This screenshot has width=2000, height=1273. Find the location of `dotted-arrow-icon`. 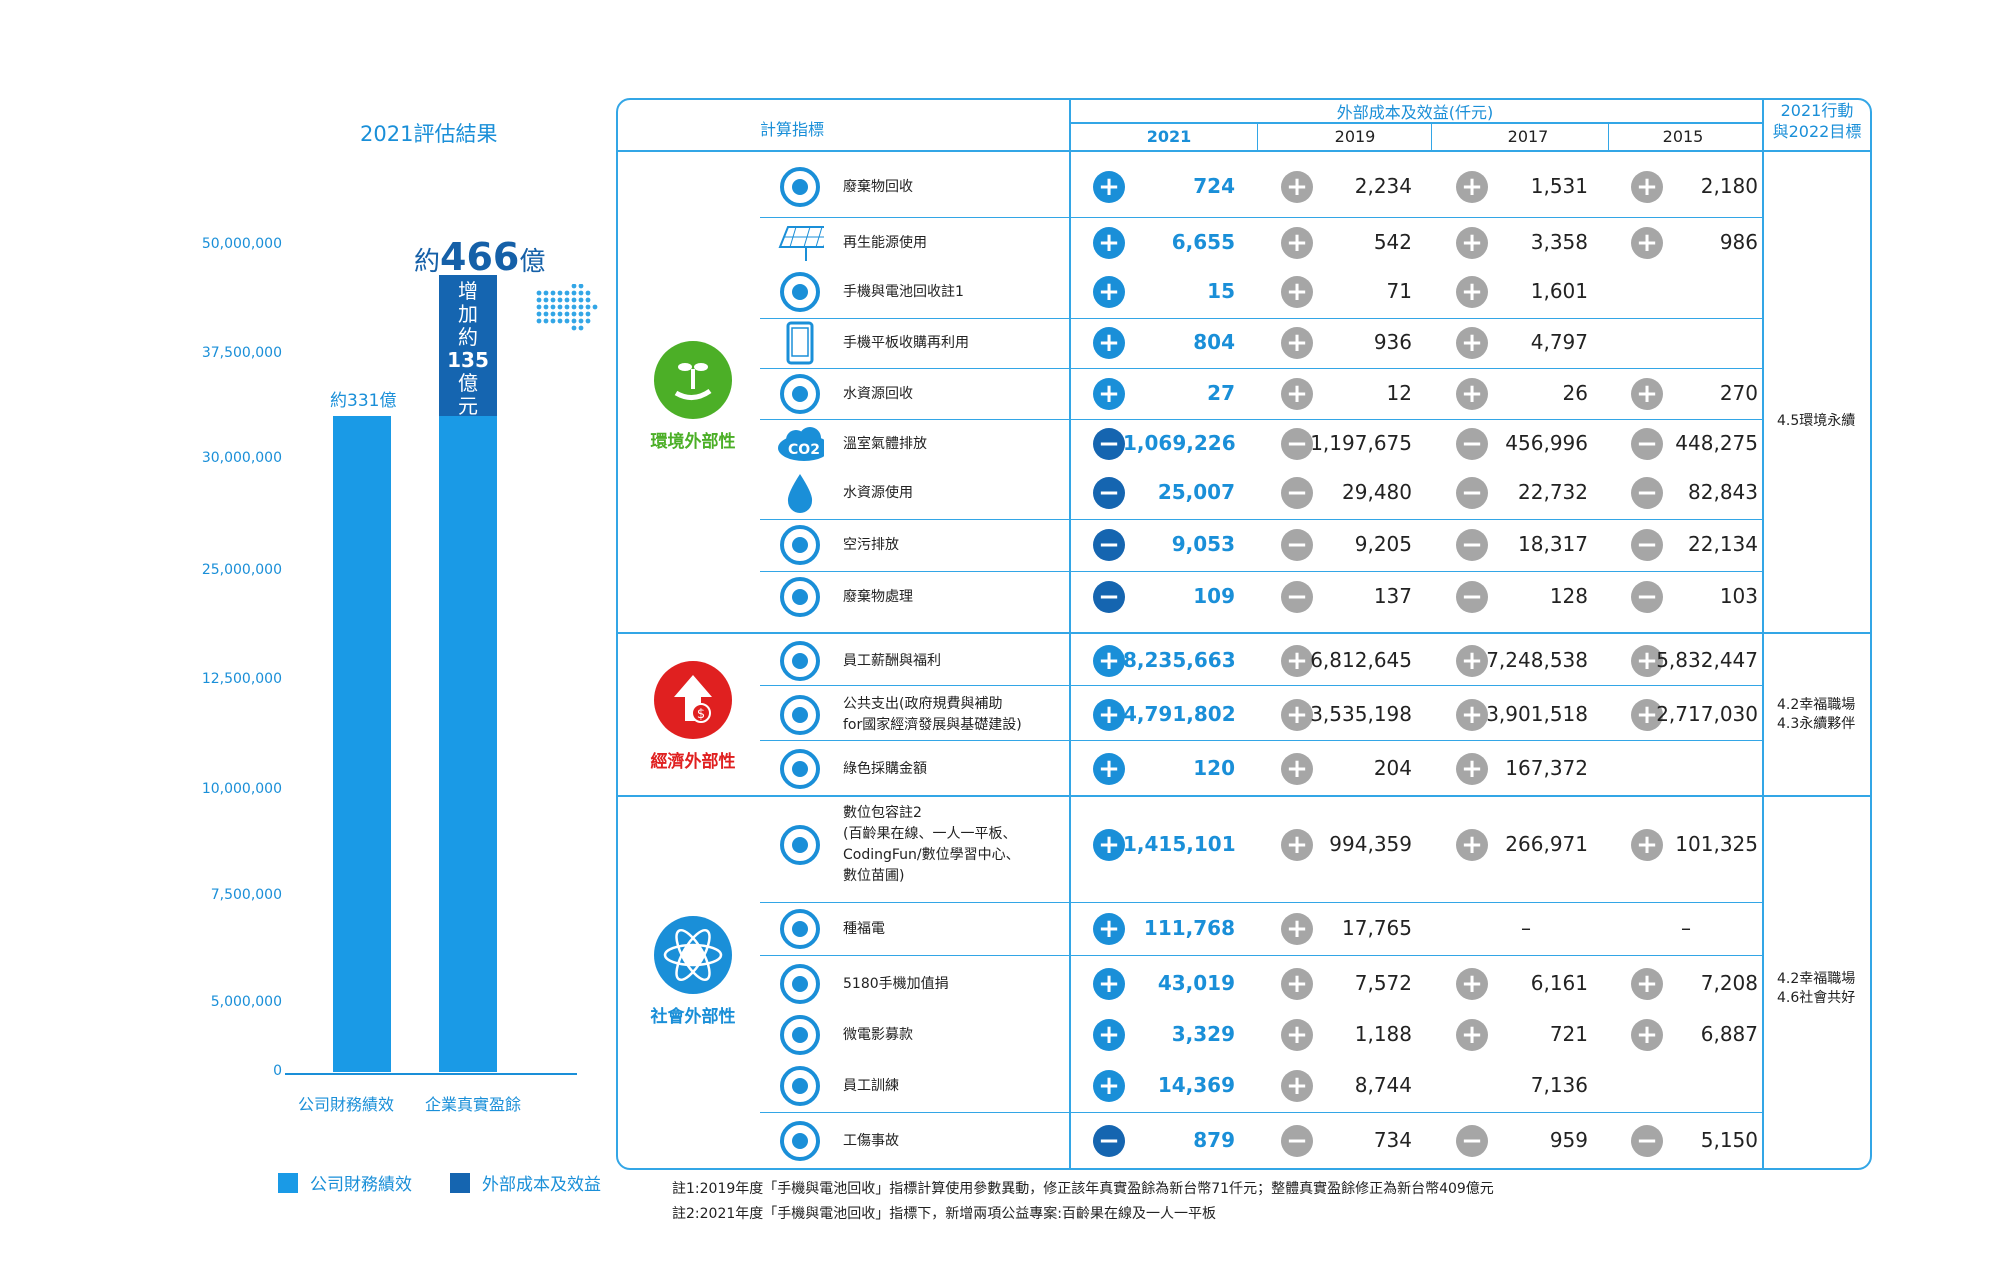

dotted-arrow-icon is located at coordinates (567, 307).